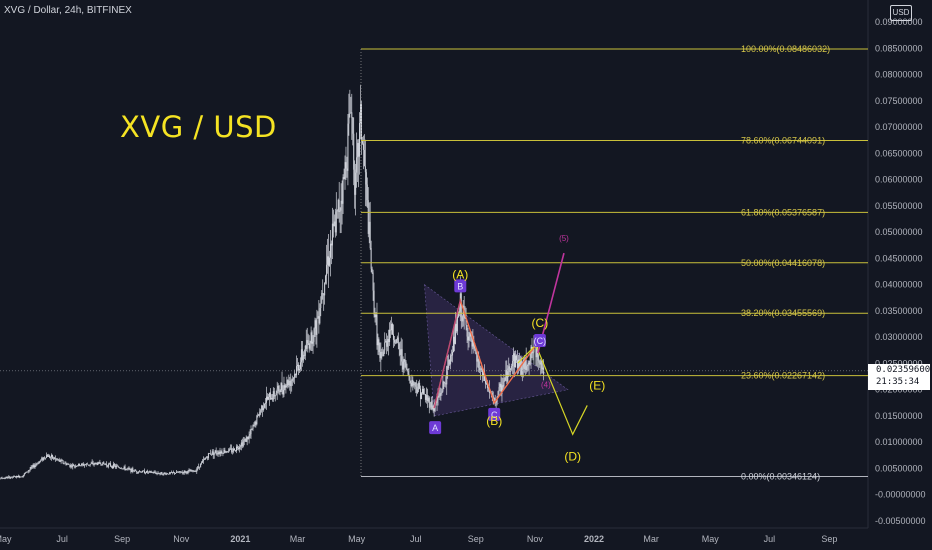  Describe the element at coordinates (198, 127) in the screenshot. I see `annotation-title: XVG / USD` at that location.